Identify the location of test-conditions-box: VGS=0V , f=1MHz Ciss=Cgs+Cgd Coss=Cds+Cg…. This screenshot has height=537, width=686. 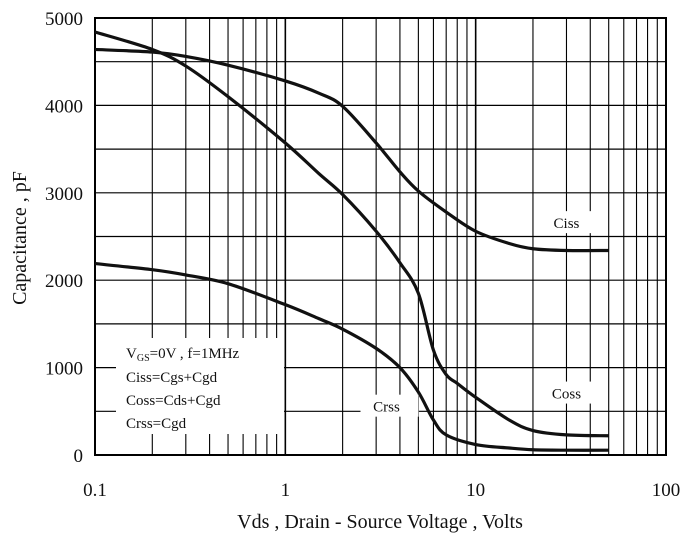
(200, 386).